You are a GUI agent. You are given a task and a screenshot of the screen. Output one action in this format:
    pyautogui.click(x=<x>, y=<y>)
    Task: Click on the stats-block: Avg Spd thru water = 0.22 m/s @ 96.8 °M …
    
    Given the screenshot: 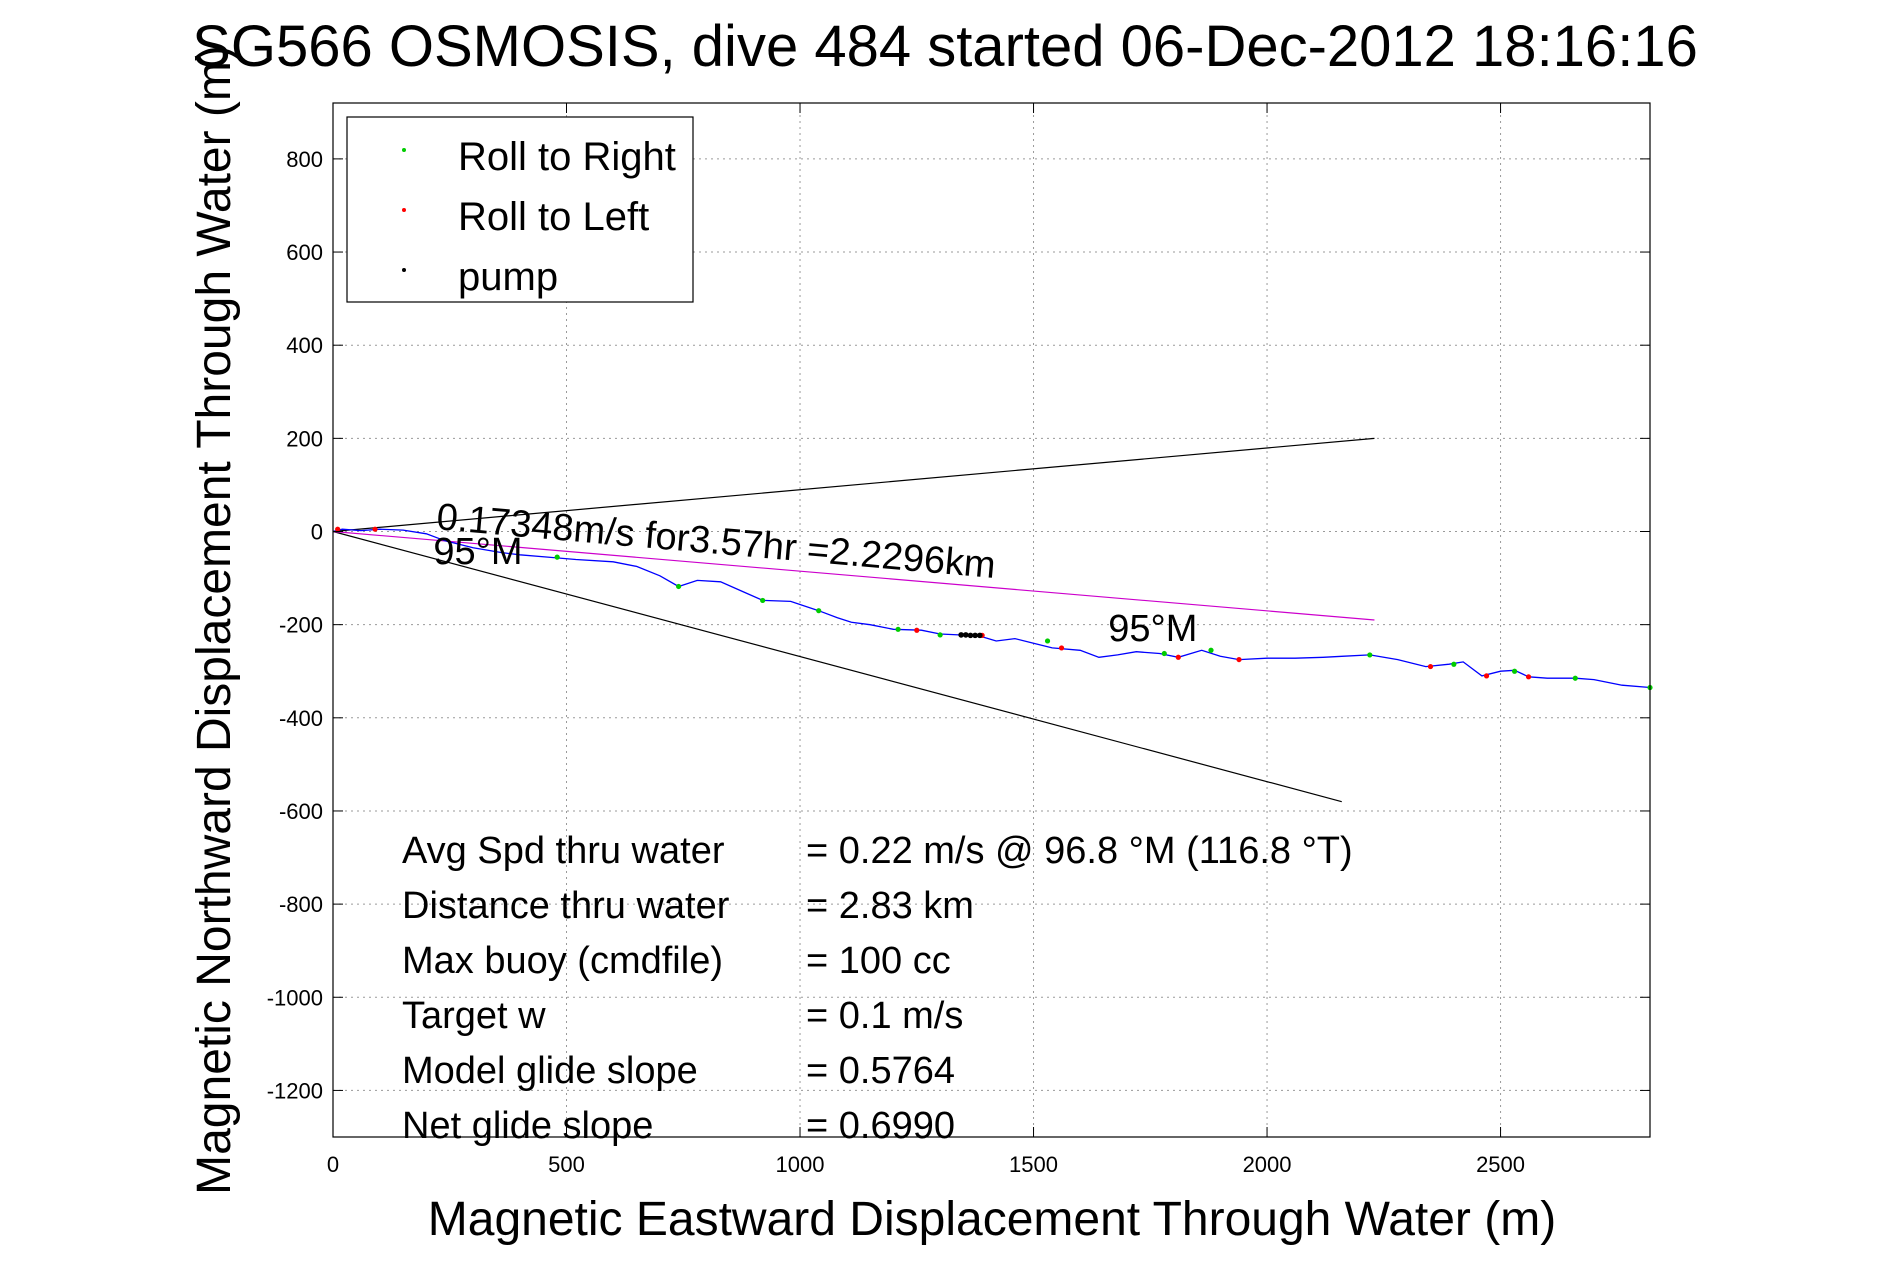 What is the action you would take?
    pyautogui.click(x=877, y=988)
    